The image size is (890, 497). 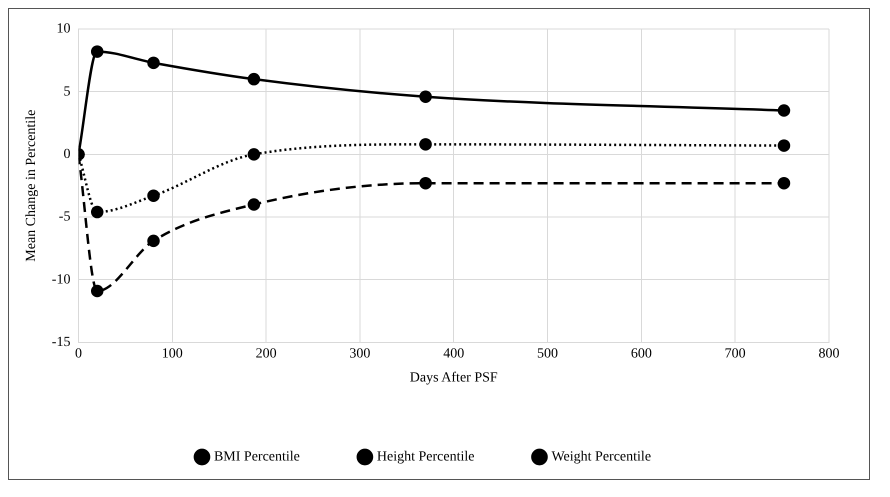 What do you see at coordinates (61, 280) in the screenshot?
I see `y-tick-label: -10` at bounding box center [61, 280].